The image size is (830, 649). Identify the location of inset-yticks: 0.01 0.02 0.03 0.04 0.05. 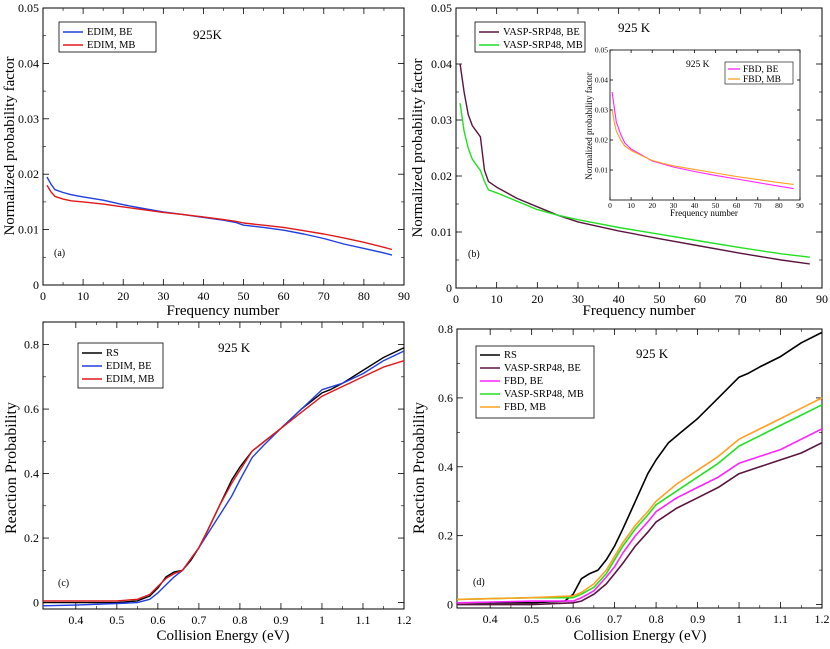
(697, 110).